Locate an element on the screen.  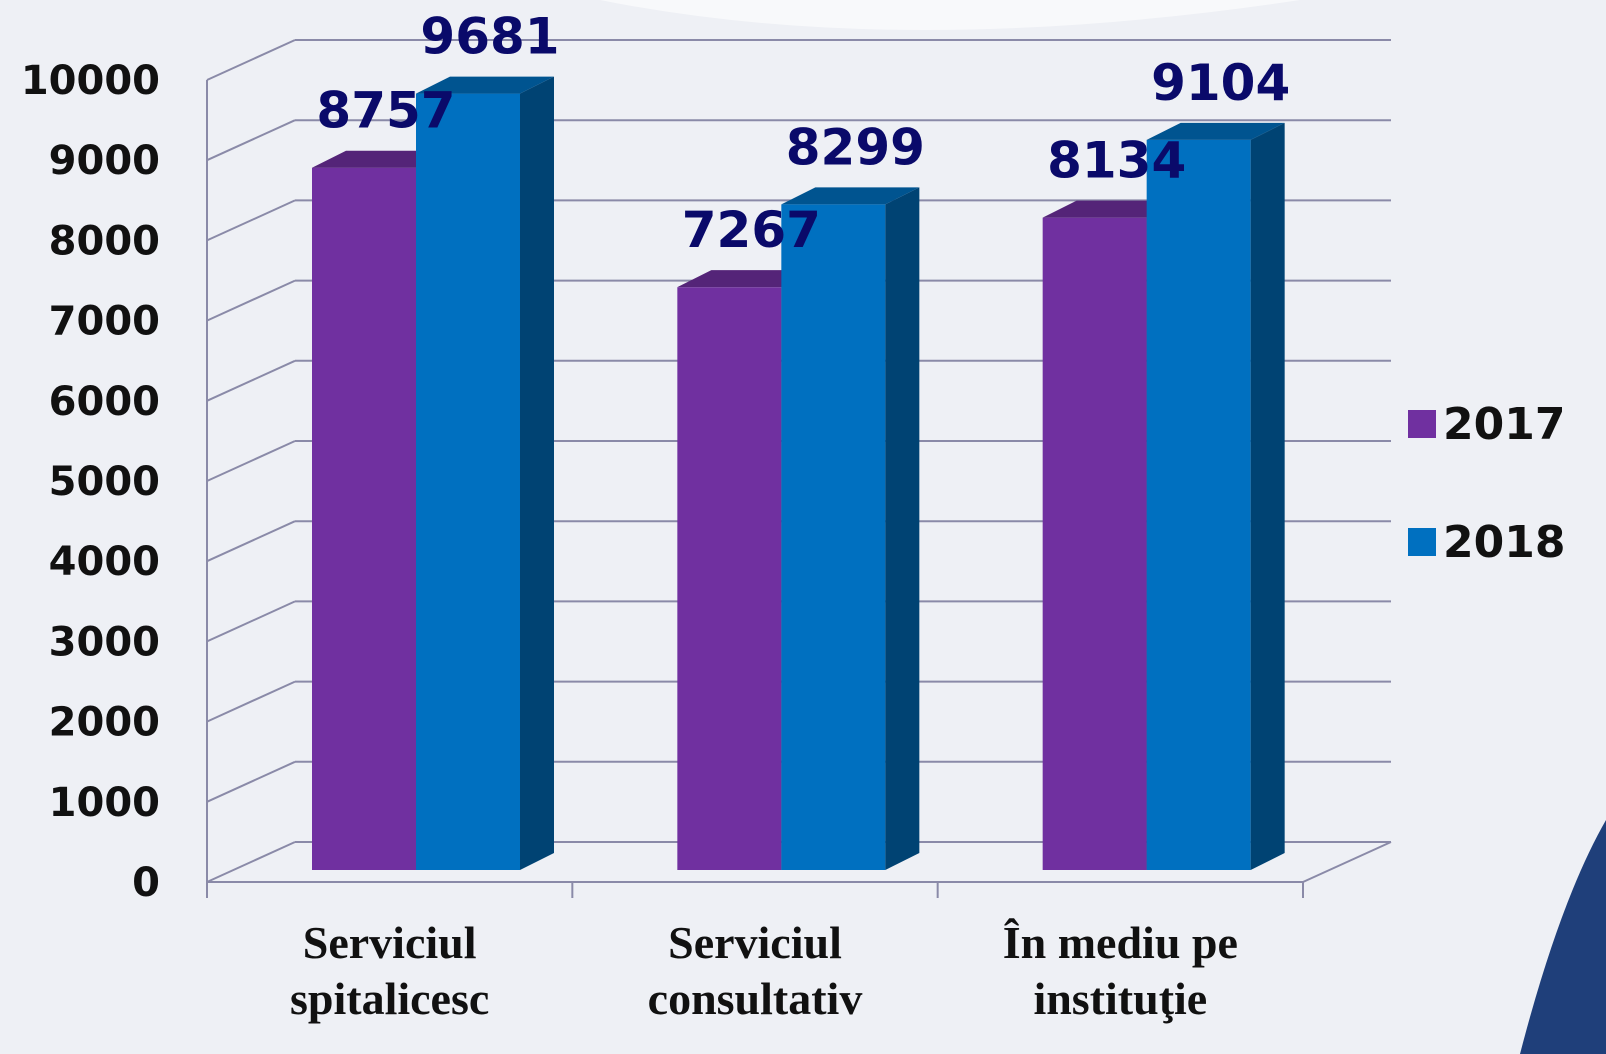
x-tick-label: În mediu pe instituţie is located at coordinates (1120, 970).